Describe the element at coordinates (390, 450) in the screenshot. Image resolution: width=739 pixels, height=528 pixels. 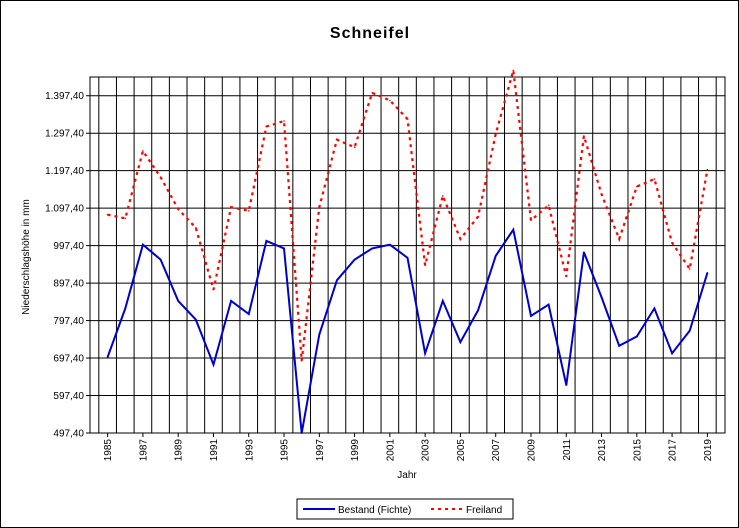
I see `x-tick-label: 2001` at that location.